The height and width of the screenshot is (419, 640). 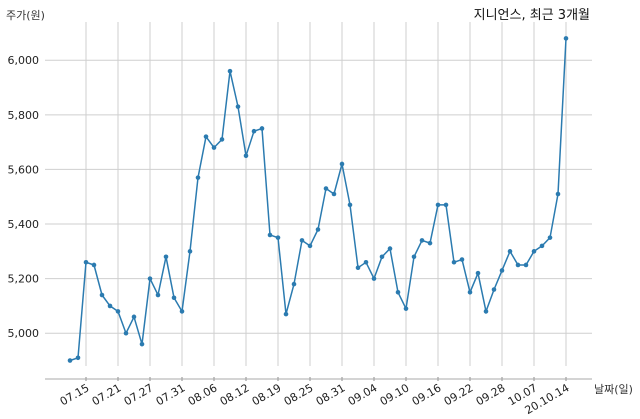 What do you see at coordinates (25, 15) in the screenshot?
I see `y-axis-label: 주가(원)` at bounding box center [25, 15].